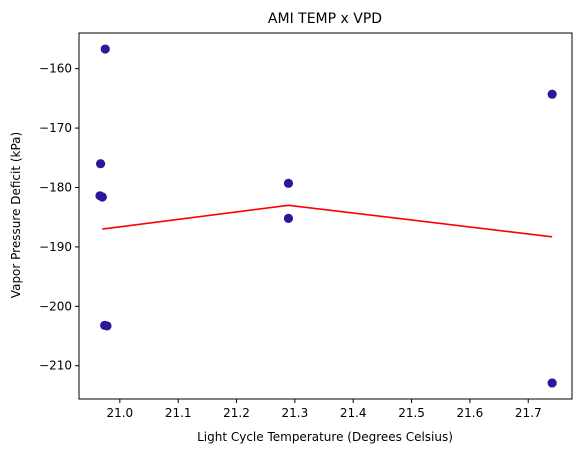 The width and height of the screenshot is (583, 453). I want to click on x-tick-label: 21.2, so click(236, 413).